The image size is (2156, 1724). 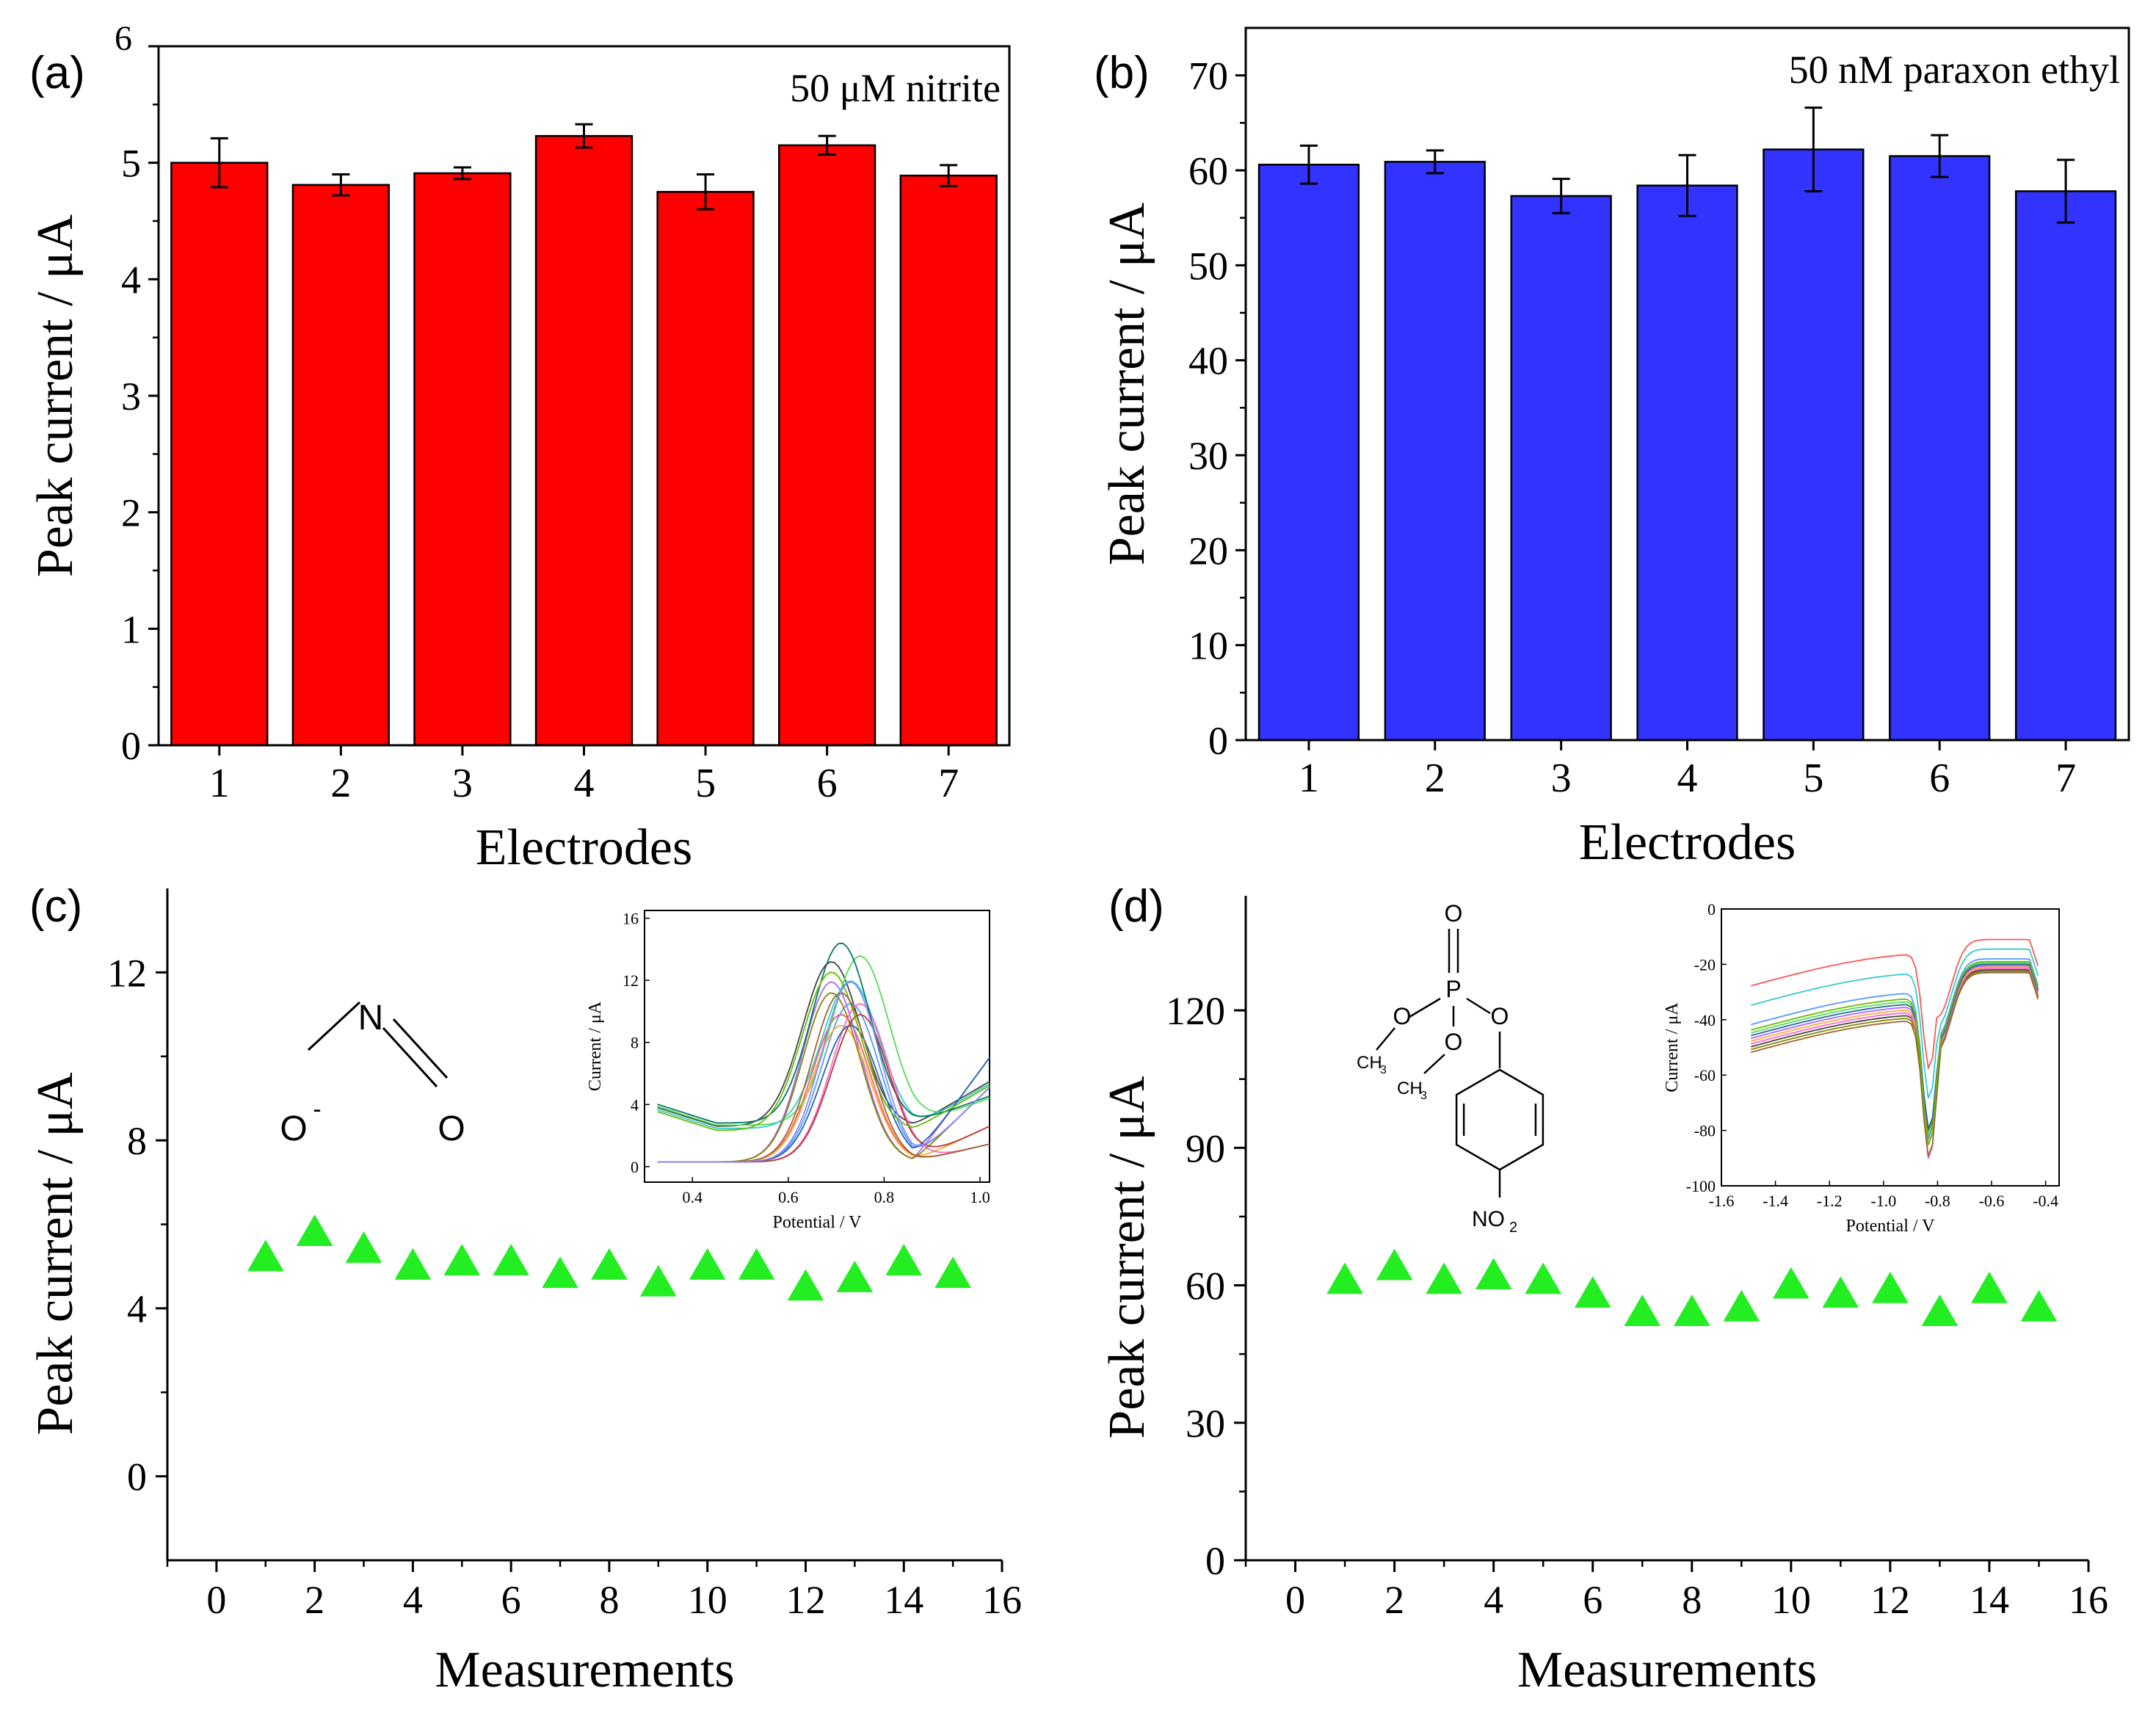 I want to click on inset-y-tick-label: 0, so click(x=635, y=1167).